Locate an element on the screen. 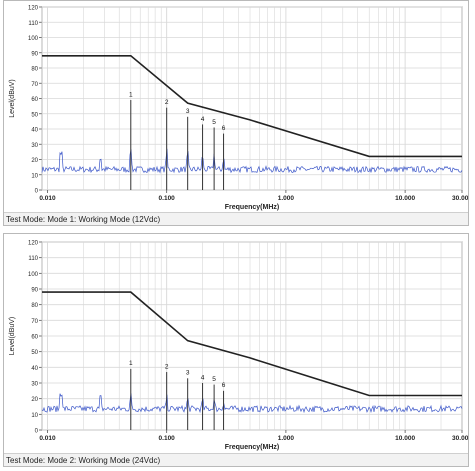 The height and width of the screenshot is (471, 475). test-mode-caption: Test Mode: Mode 1: Working Mode (12Vdc) is located at coordinates (83, 219).